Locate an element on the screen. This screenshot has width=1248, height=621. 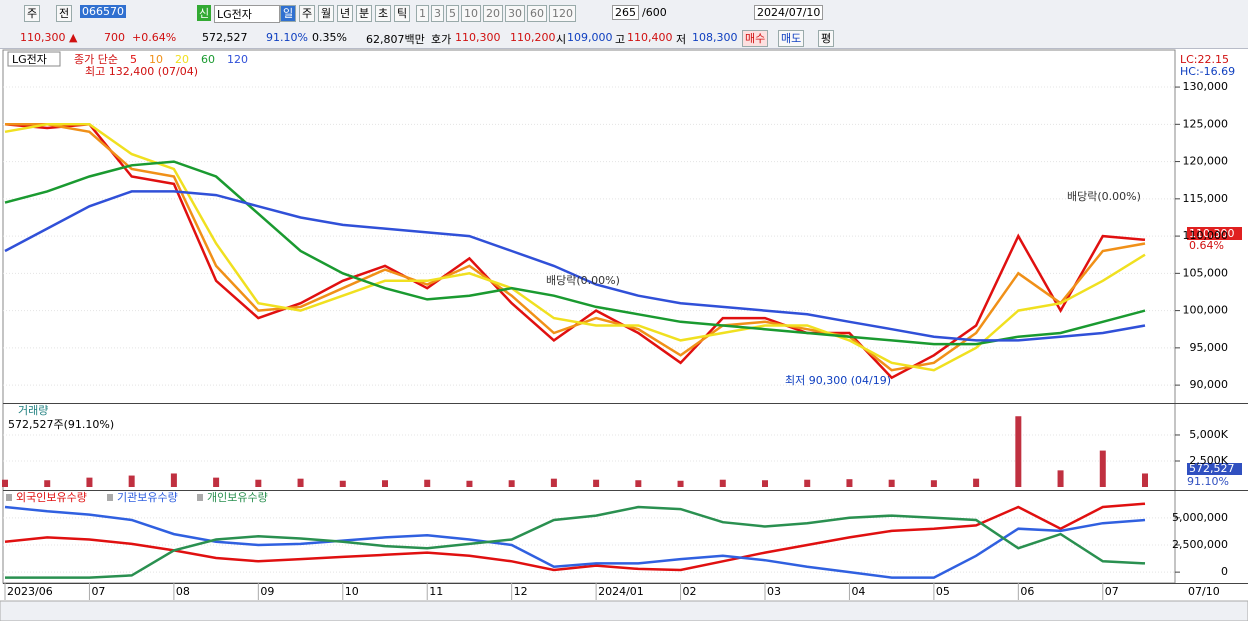
annotation: 최고 132,400 (07/04) is located at coordinates (141, 71).